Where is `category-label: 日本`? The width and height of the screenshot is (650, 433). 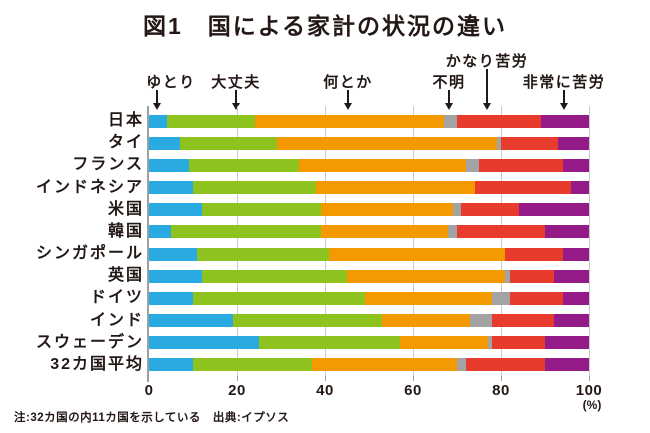
category-label: 日本 is located at coordinates (125, 121).